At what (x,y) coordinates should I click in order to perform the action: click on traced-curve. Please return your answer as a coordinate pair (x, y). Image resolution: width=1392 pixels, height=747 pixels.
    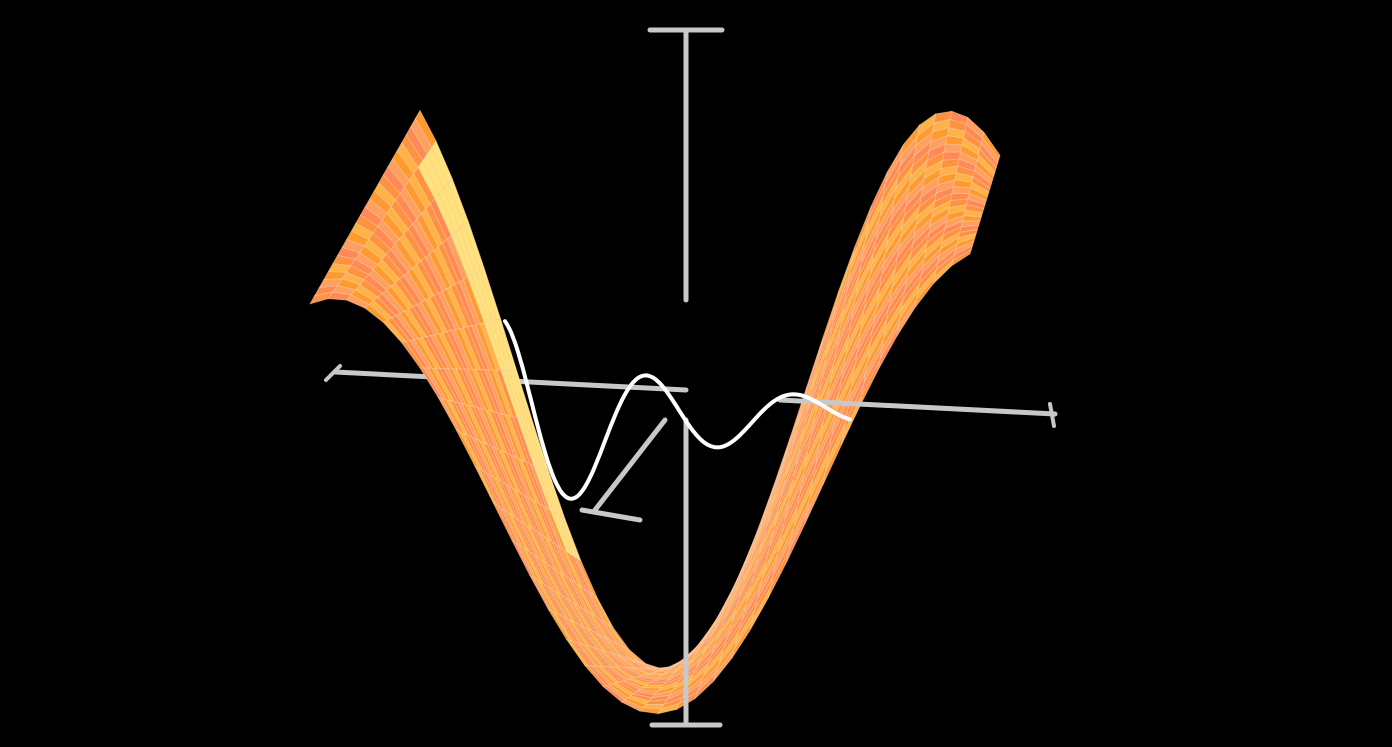
    Looking at the image, I should click on (677, 410).